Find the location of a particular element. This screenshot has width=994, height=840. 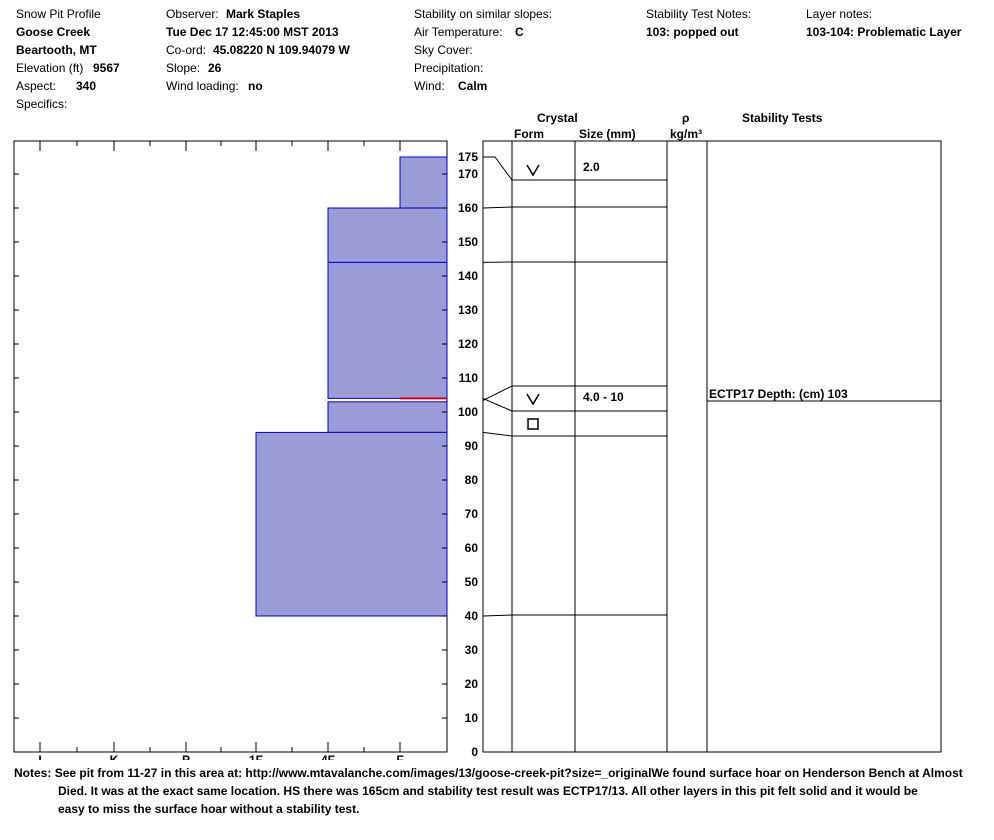

observer-value: Mark Staples is located at coordinates (263, 14).